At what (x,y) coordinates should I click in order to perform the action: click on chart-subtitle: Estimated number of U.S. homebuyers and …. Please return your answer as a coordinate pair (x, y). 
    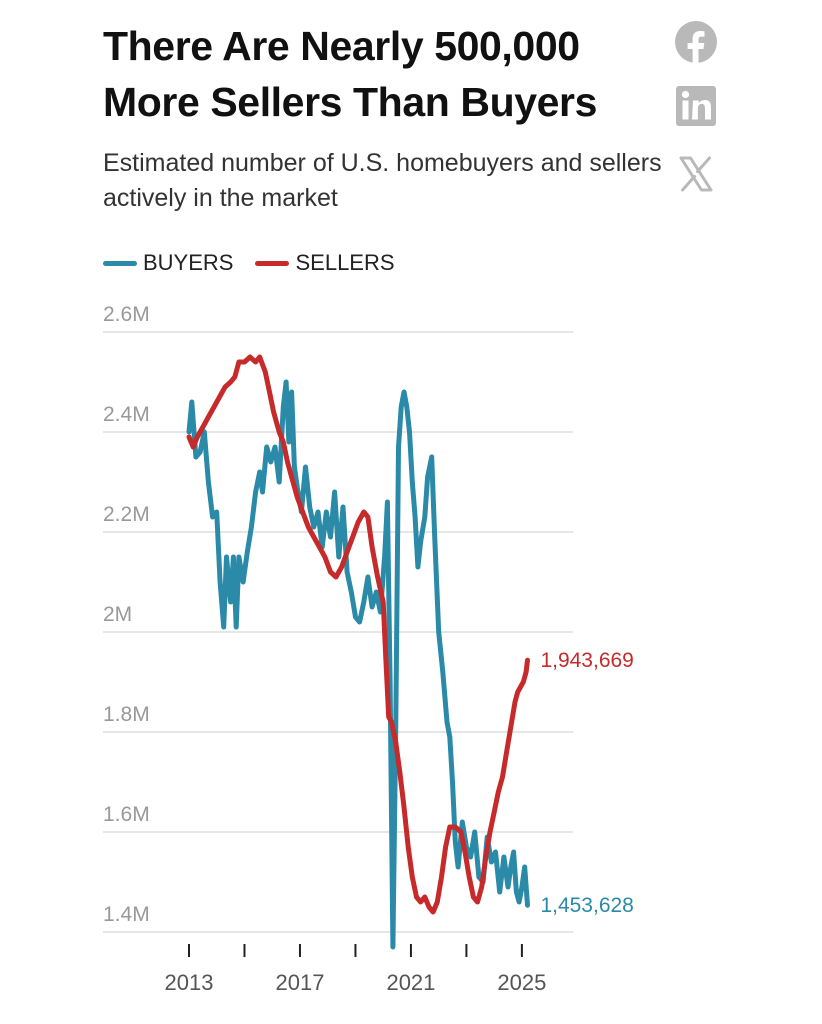
    Looking at the image, I should click on (382, 180).